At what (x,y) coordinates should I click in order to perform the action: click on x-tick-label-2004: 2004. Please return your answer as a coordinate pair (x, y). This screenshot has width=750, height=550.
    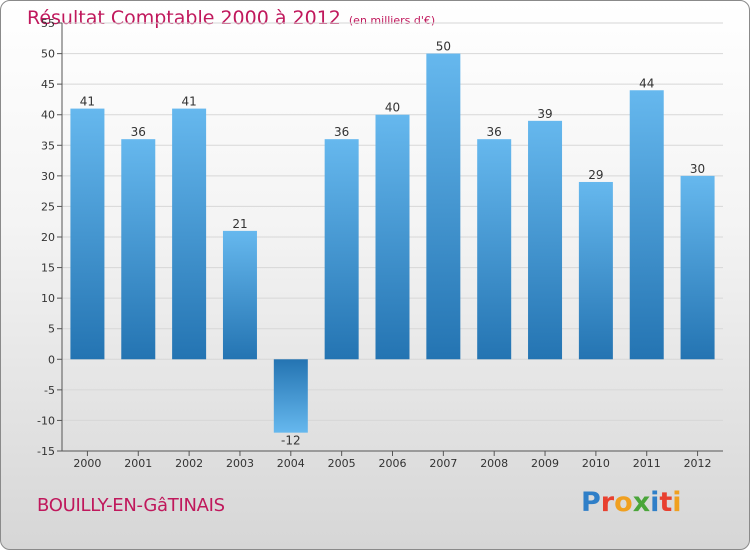
    Looking at the image, I should click on (291, 463).